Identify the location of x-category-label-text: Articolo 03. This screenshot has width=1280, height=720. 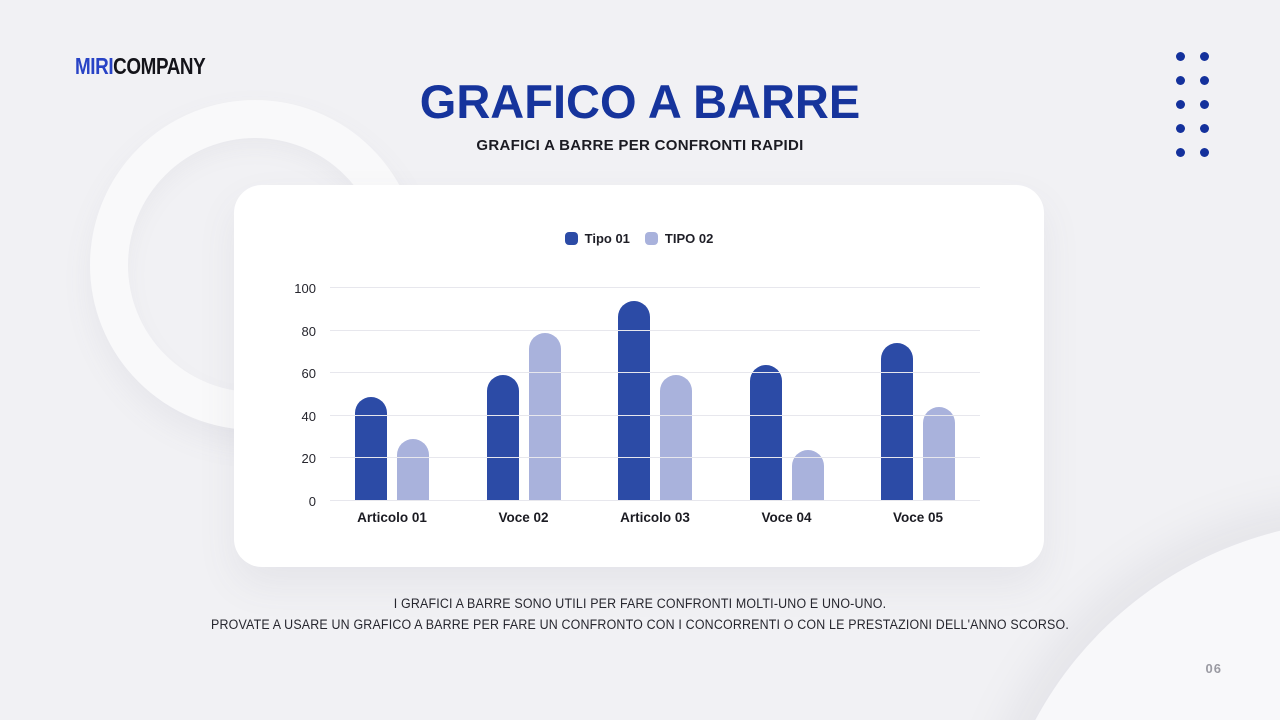
(655, 517).